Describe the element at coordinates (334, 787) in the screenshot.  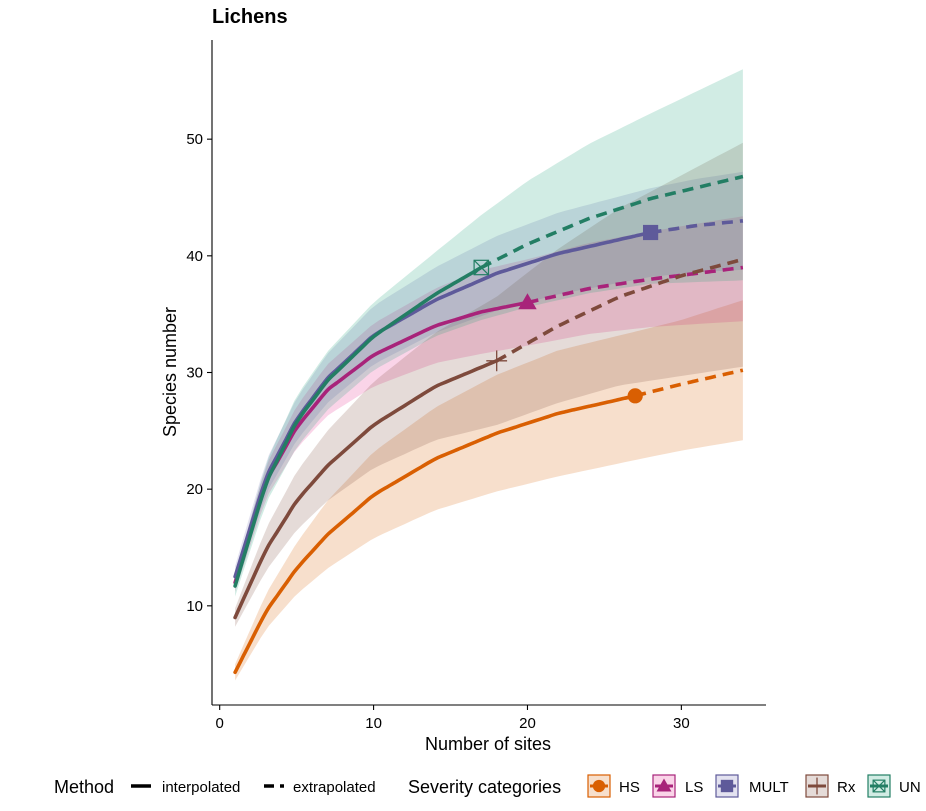
I see `legend-extrapolated-label: extrapolated` at that location.